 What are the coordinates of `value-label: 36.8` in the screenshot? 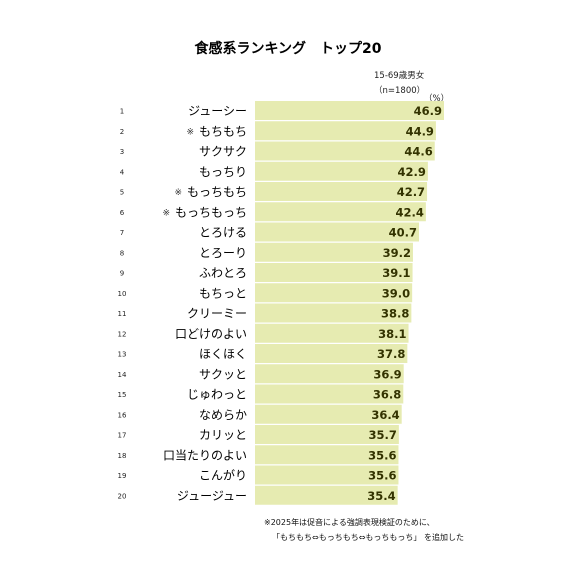 It's located at (387, 395).